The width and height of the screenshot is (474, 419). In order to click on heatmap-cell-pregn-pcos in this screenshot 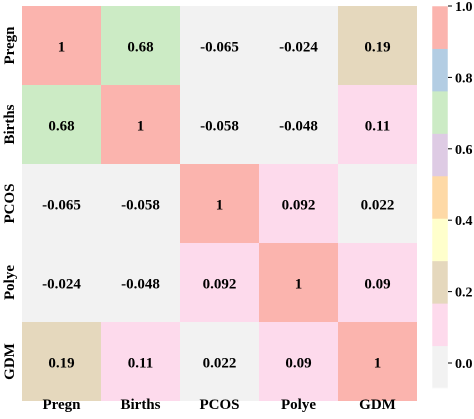, I will do `click(219, 45)`.